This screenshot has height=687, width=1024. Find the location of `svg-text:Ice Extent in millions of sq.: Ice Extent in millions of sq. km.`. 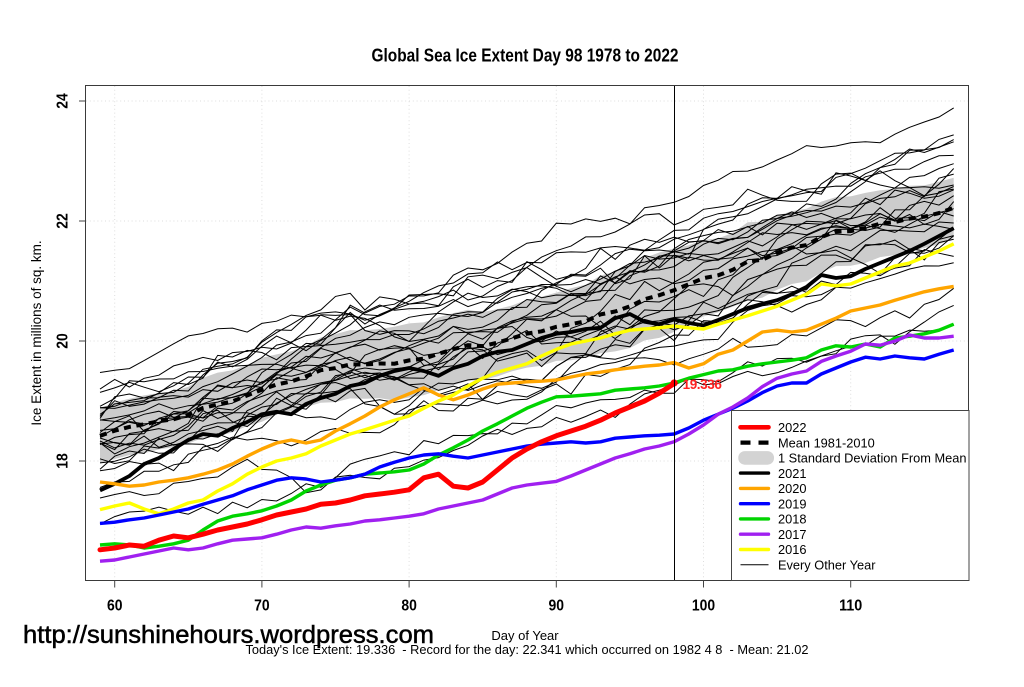

svg-text:Ice Extent in millions of sq.: Ice Extent in millions of sq. km. is located at coordinates (36, 332).